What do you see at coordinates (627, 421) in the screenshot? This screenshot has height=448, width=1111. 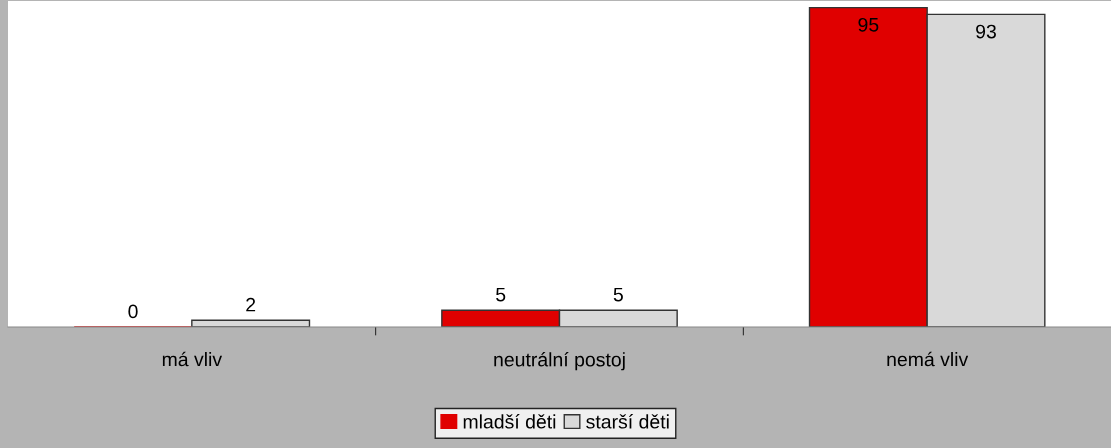 I see `legend-label: starší děti` at bounding box center [627, 421].